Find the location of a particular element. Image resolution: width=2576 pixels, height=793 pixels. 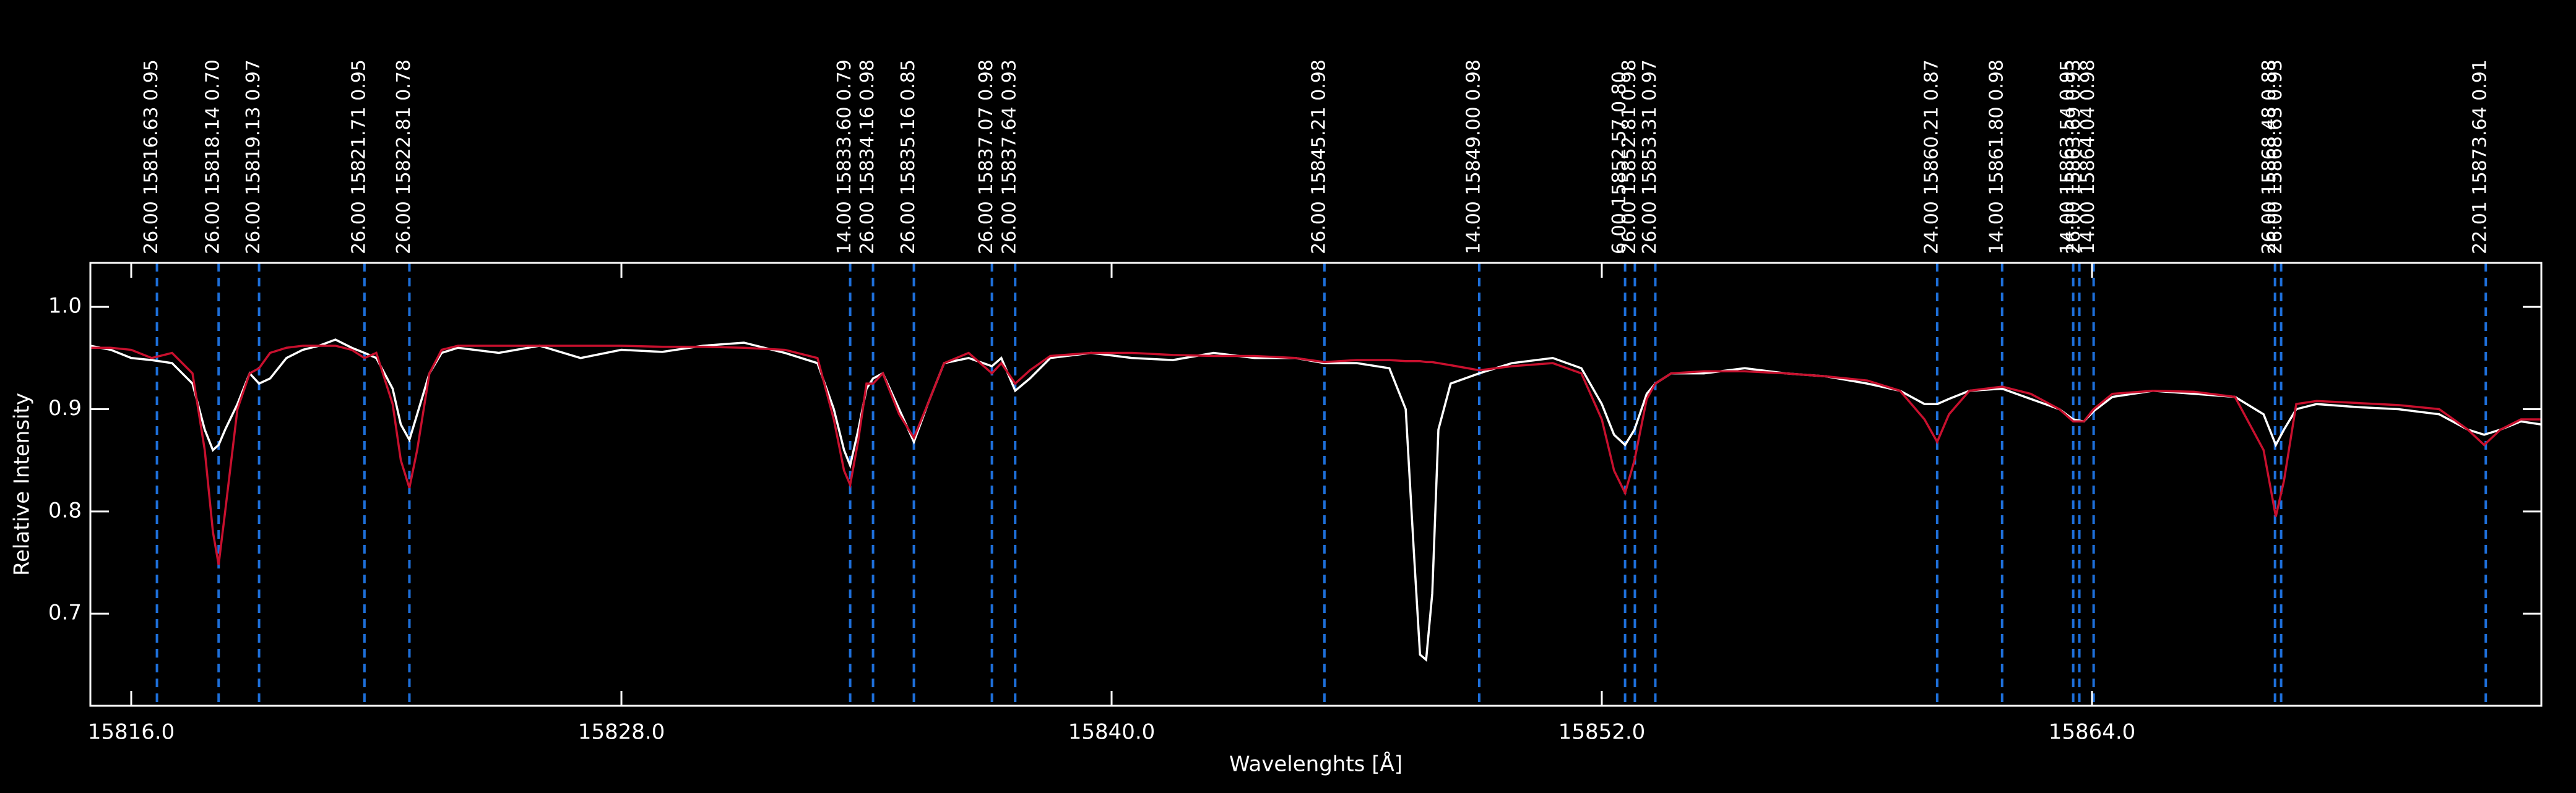

line-label: 14.00 15861.80 0.98 is located at coordinates (1996, 156).